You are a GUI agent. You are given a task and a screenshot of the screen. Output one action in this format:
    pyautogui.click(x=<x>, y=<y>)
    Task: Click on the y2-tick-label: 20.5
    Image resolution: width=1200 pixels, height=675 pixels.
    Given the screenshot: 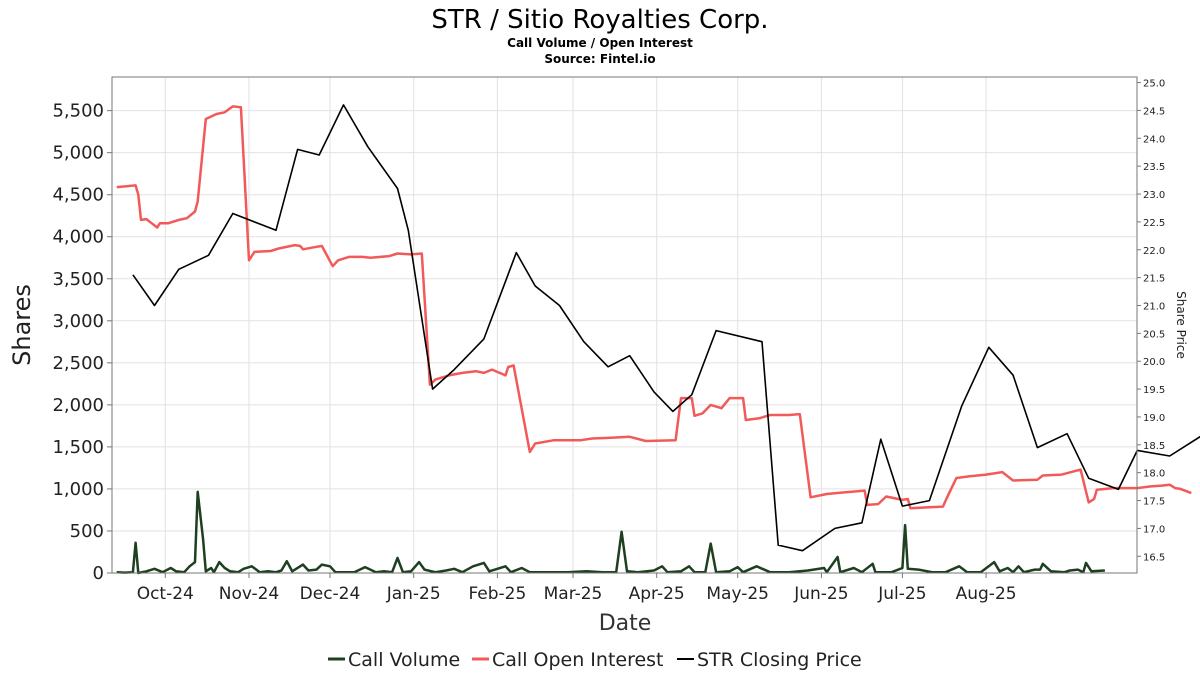 What is the action you would take?
    pyautogui.click(x=1154, y=334)
    